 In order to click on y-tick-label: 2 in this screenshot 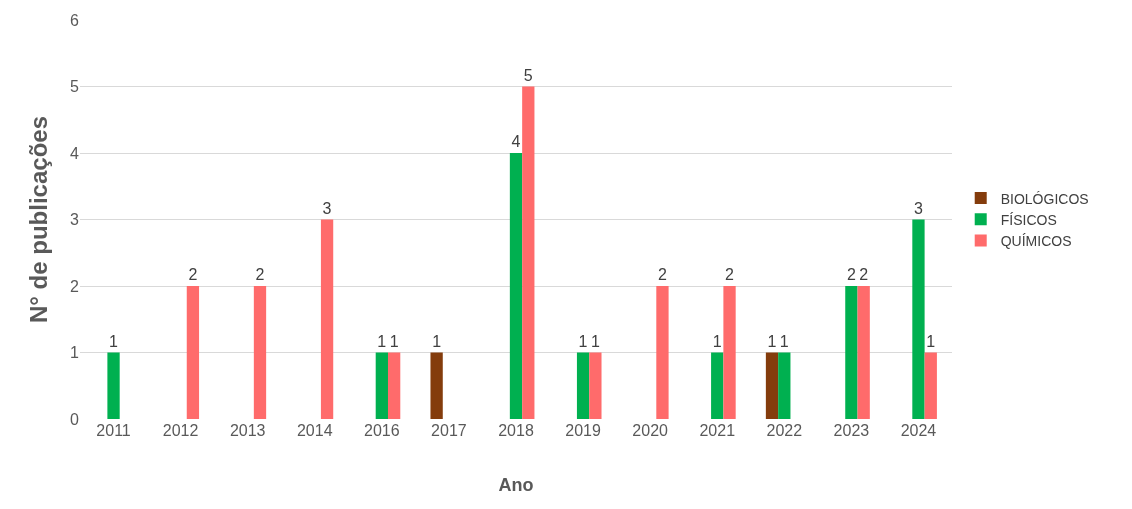, I will do `click(75, 286)`.